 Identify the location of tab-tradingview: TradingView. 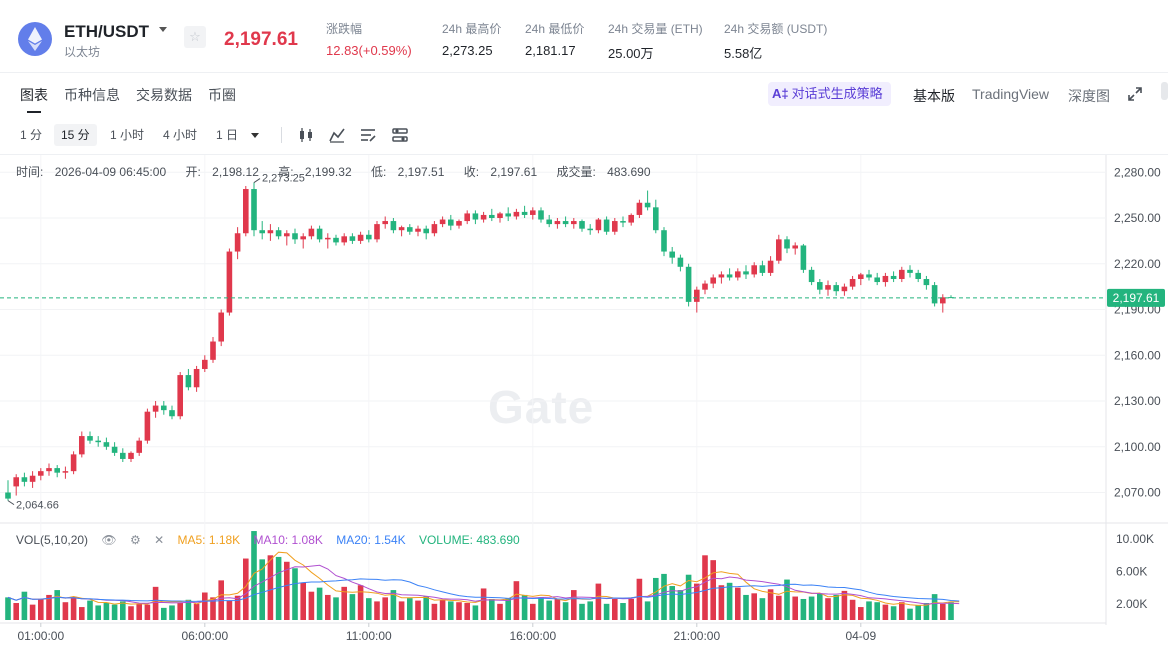
(1011, 94).